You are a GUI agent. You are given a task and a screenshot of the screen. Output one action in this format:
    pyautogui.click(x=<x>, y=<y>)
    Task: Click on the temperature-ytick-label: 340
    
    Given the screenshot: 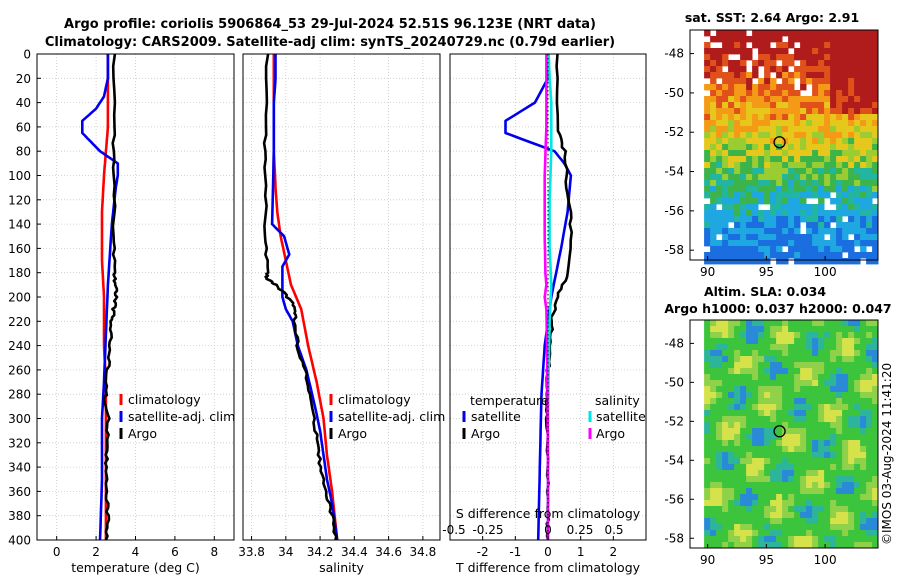 What is the action you would take?
    pyautogui.click(x=19, y=468)
    